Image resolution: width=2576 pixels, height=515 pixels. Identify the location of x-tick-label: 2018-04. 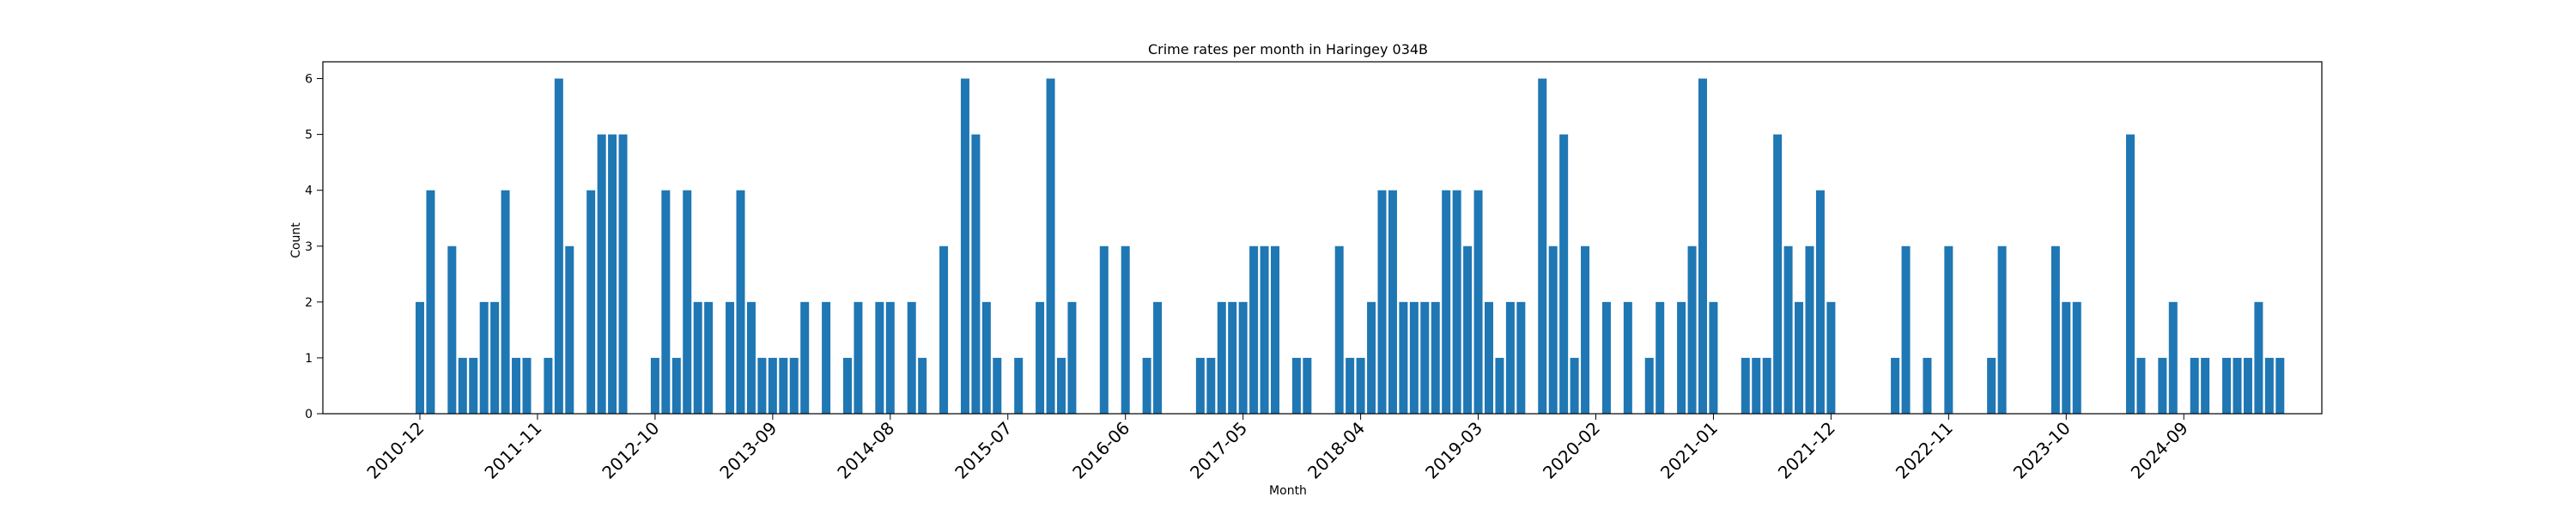
(1336, 450).